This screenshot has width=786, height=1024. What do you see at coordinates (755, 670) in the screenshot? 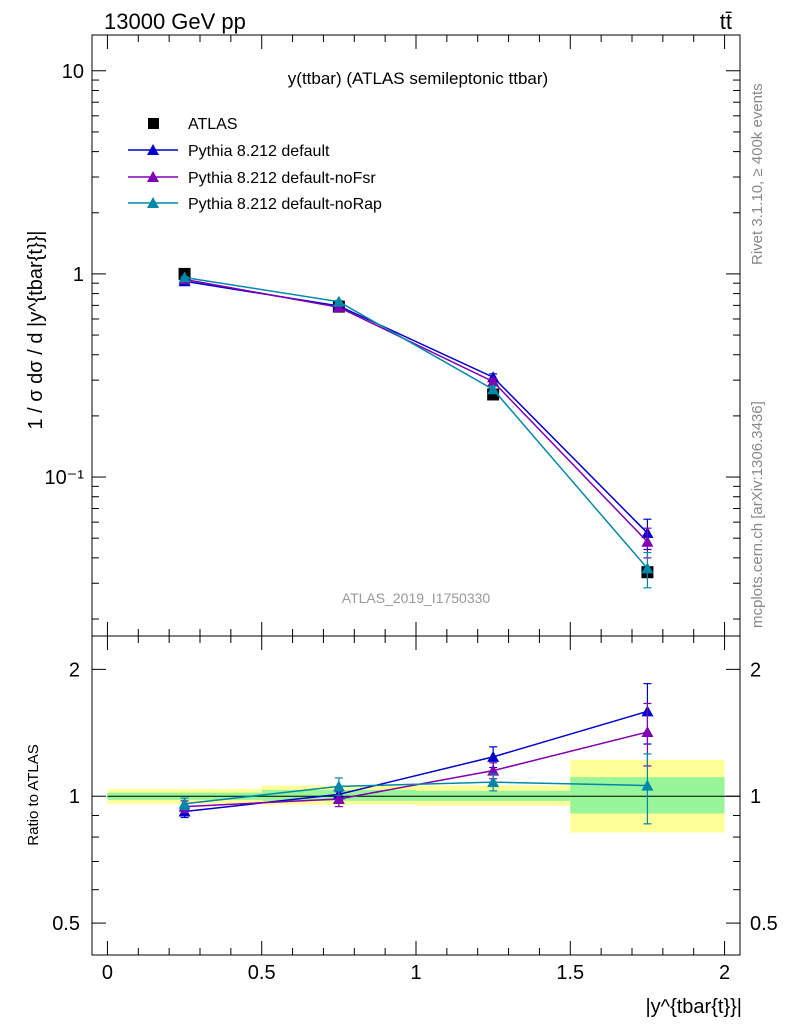
I see `ratio-ytick-label-right: 2` at bounding box center [755, 670].